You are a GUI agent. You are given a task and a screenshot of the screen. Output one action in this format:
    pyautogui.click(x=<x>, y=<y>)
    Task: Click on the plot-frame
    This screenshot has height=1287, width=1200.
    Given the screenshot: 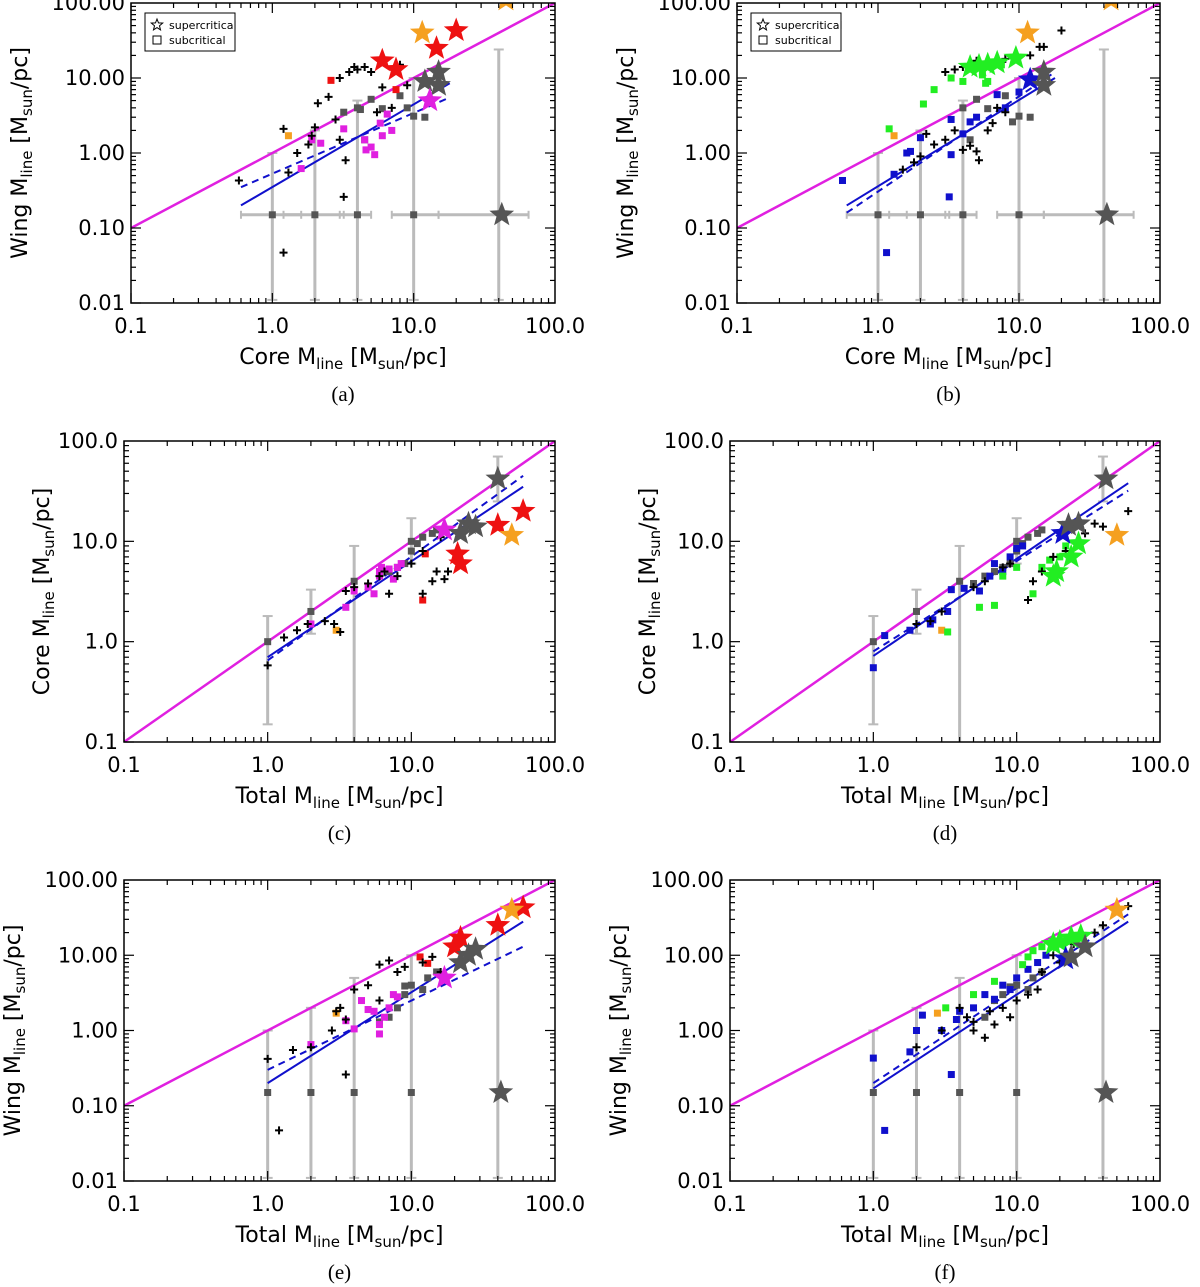 What is the action you would take?
    pyautogui.click(x=945, y=591)
    